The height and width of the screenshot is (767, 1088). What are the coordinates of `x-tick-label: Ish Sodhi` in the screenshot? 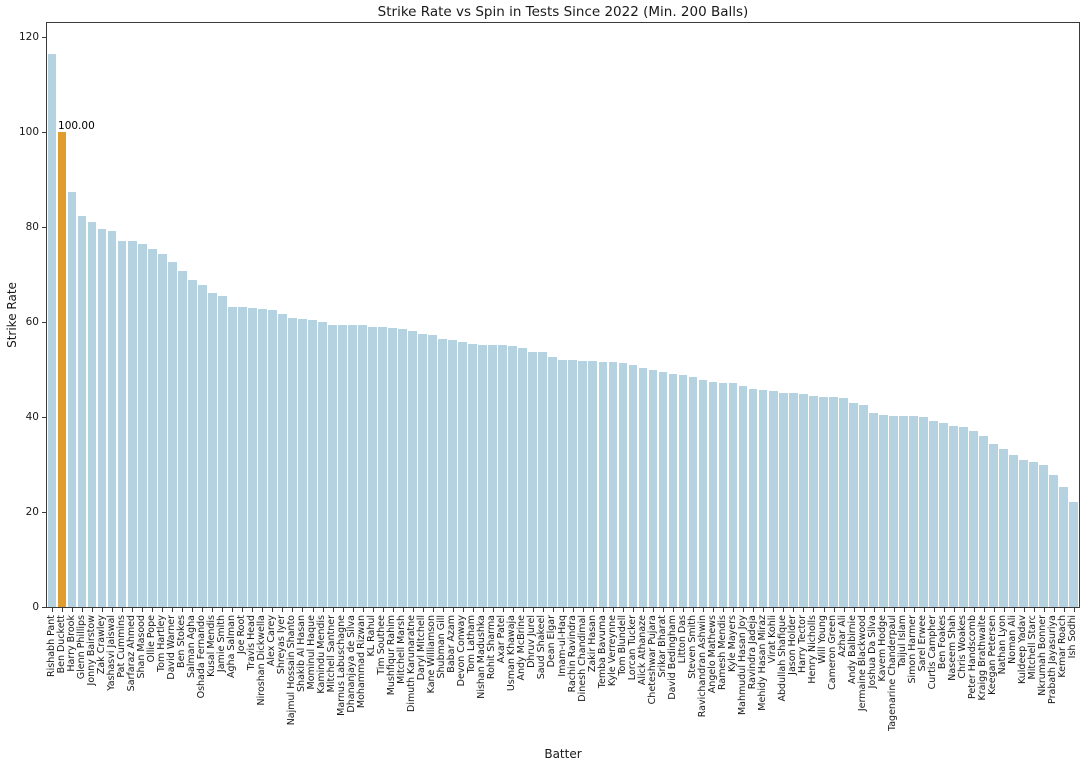 It's located at (1073, 637).